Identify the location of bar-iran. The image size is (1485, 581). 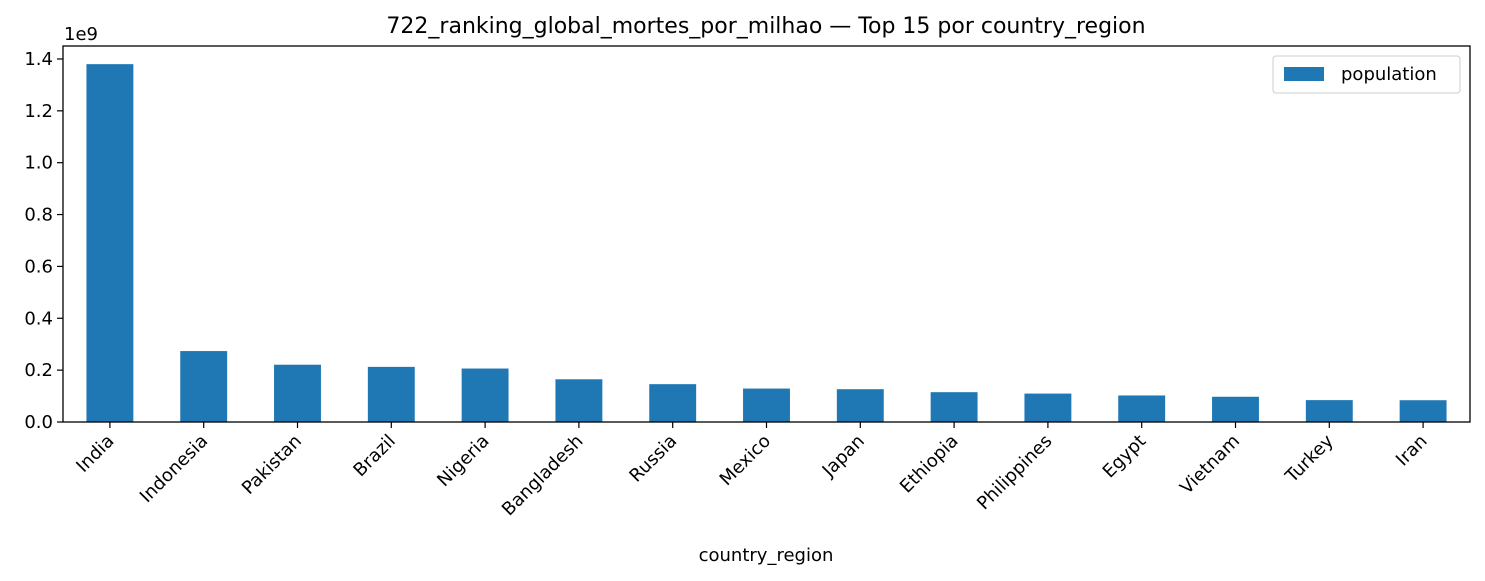
(1423, 411).